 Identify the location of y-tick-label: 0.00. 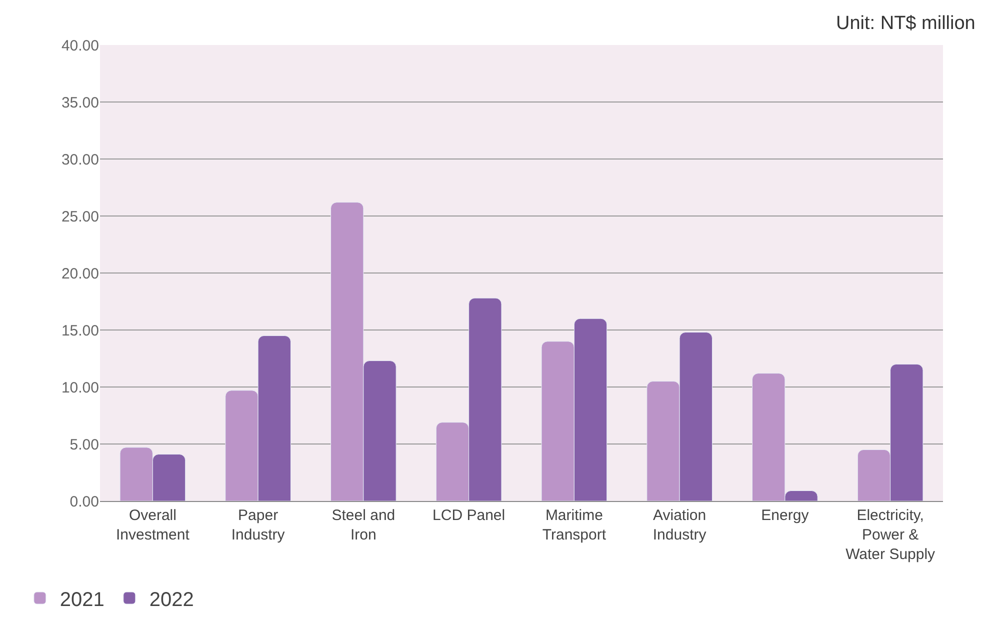
(84, 501).